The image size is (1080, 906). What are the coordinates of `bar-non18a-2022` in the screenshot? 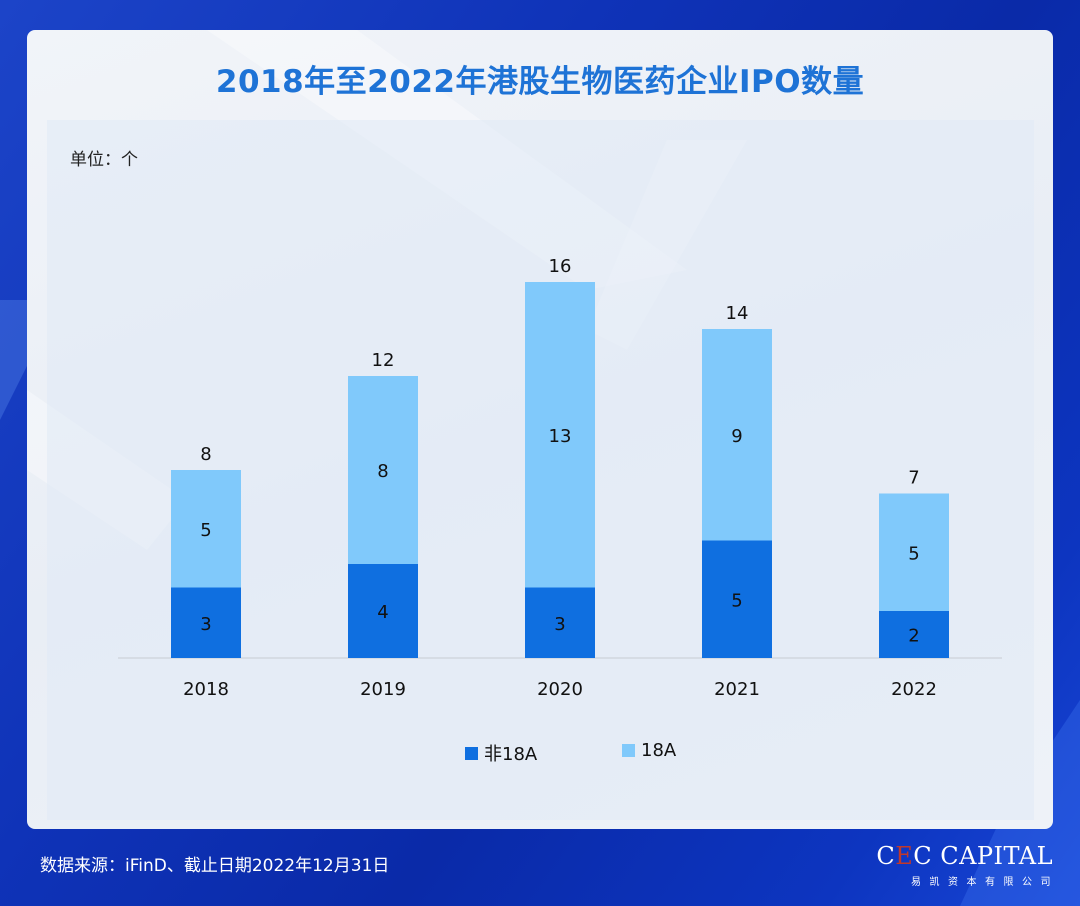 It's located at (914, 634).